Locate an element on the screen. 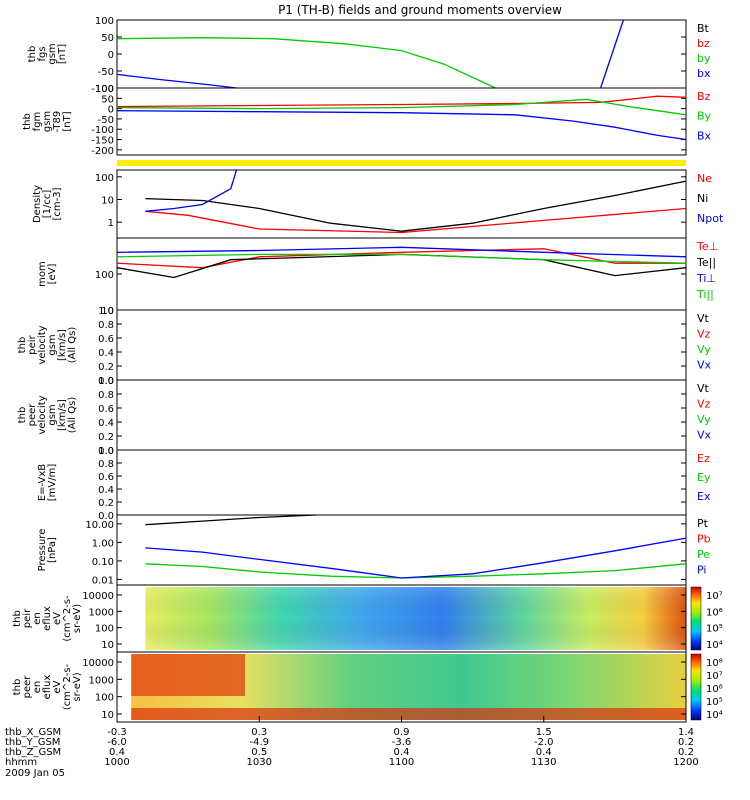 Image resolution: width=750 pixels, height=800 pixels. panel-frame-fgs is located at coordinates (401, 54).